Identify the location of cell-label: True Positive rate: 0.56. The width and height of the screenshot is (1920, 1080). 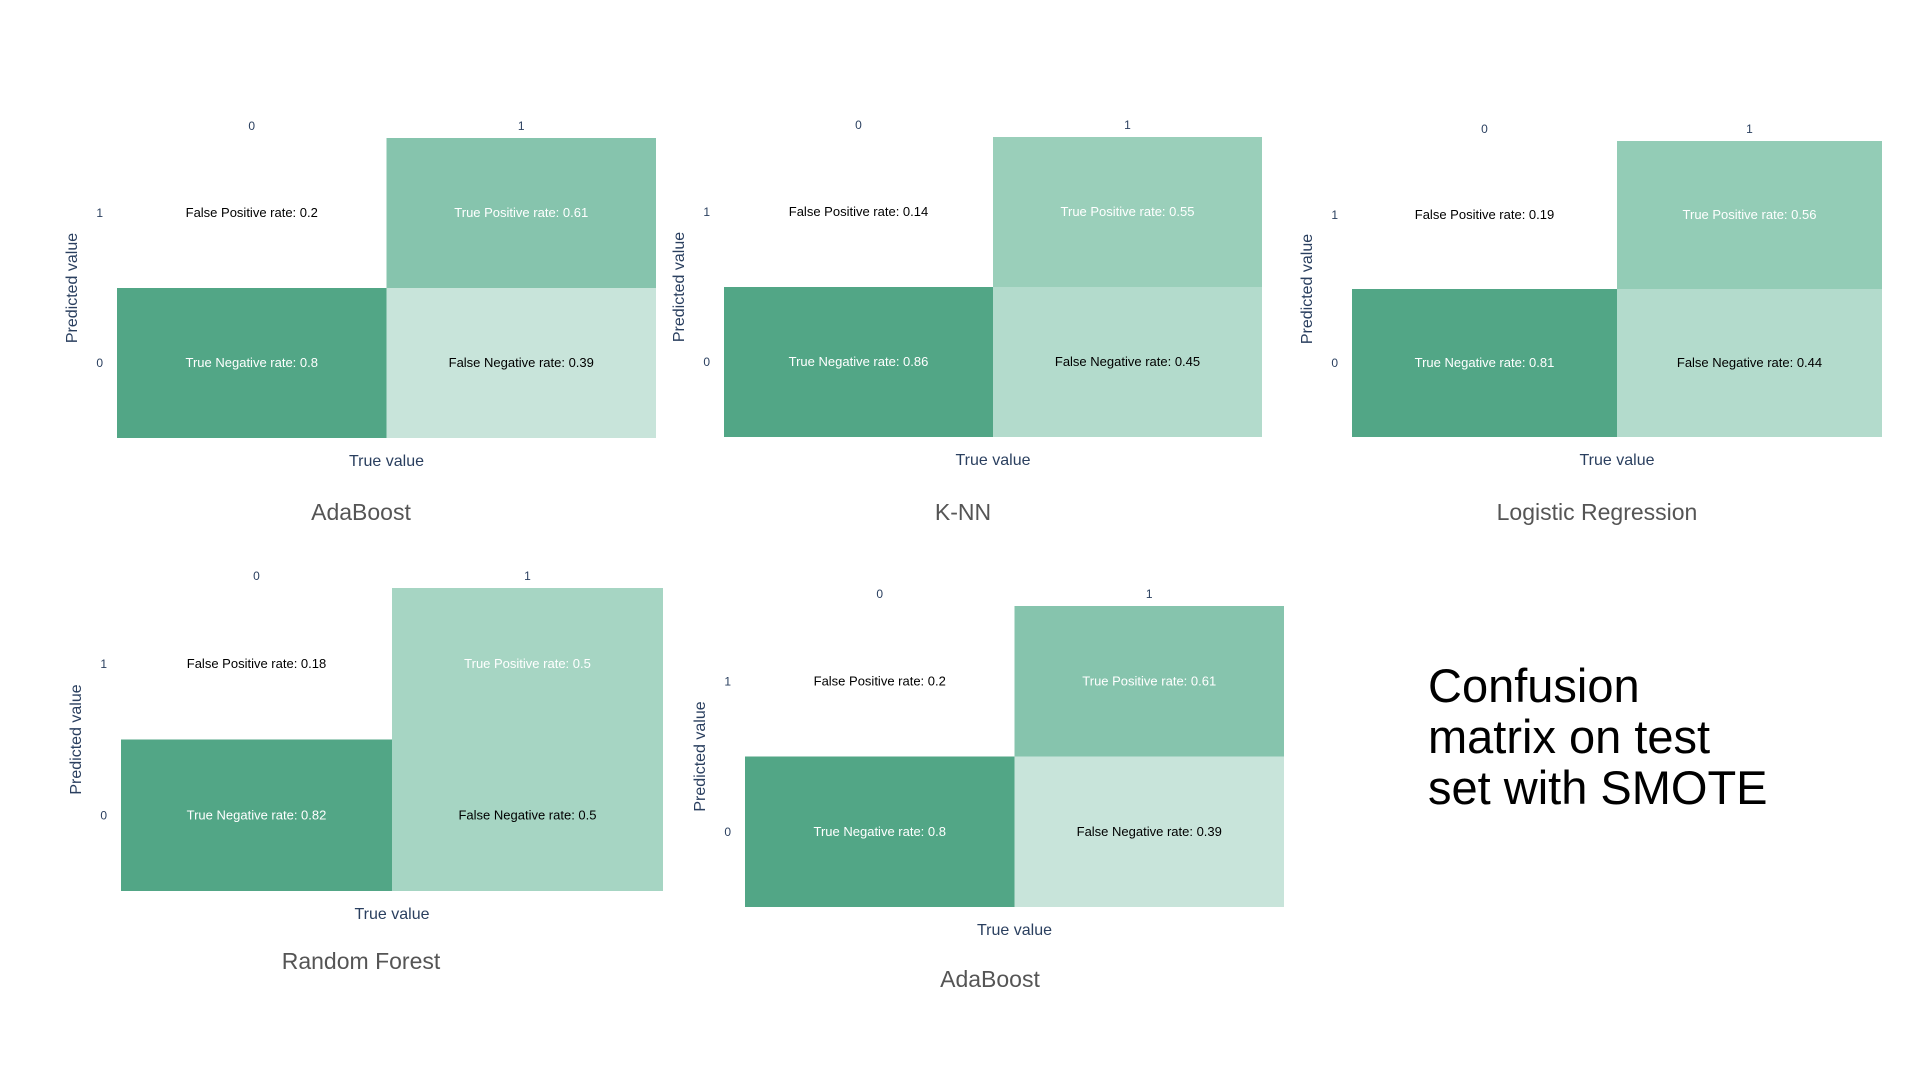
(1750, 214).